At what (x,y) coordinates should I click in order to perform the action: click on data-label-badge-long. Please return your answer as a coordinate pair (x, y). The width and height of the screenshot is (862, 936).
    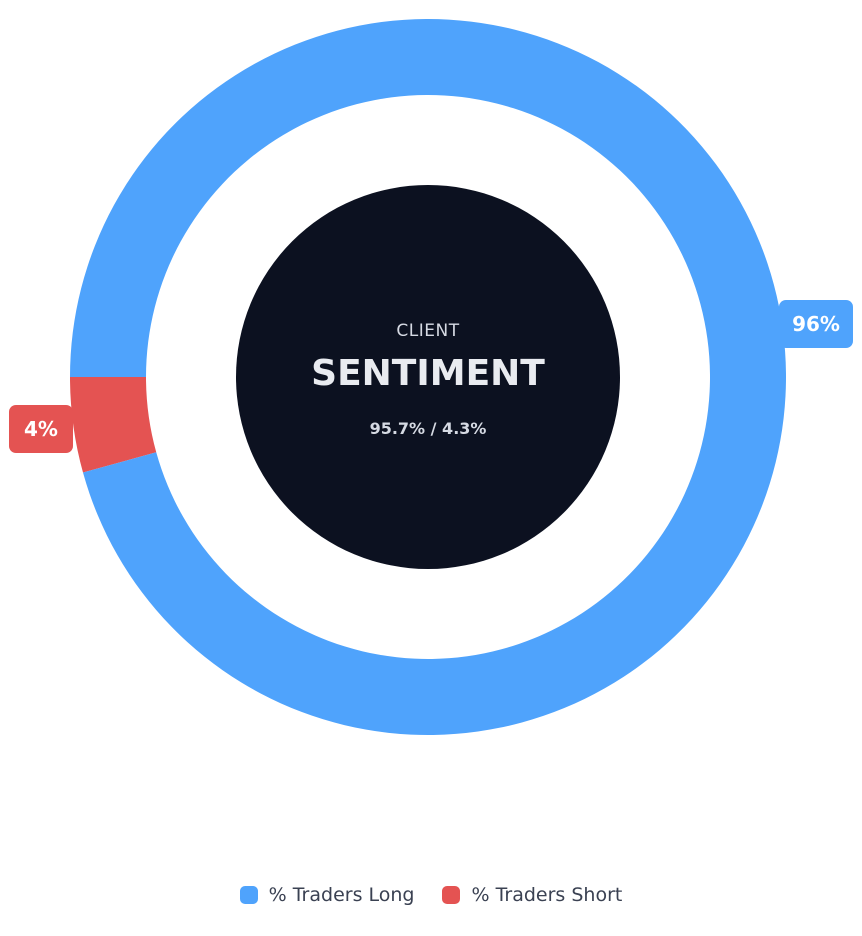
    Looking at the image, I should click on (816, 324).